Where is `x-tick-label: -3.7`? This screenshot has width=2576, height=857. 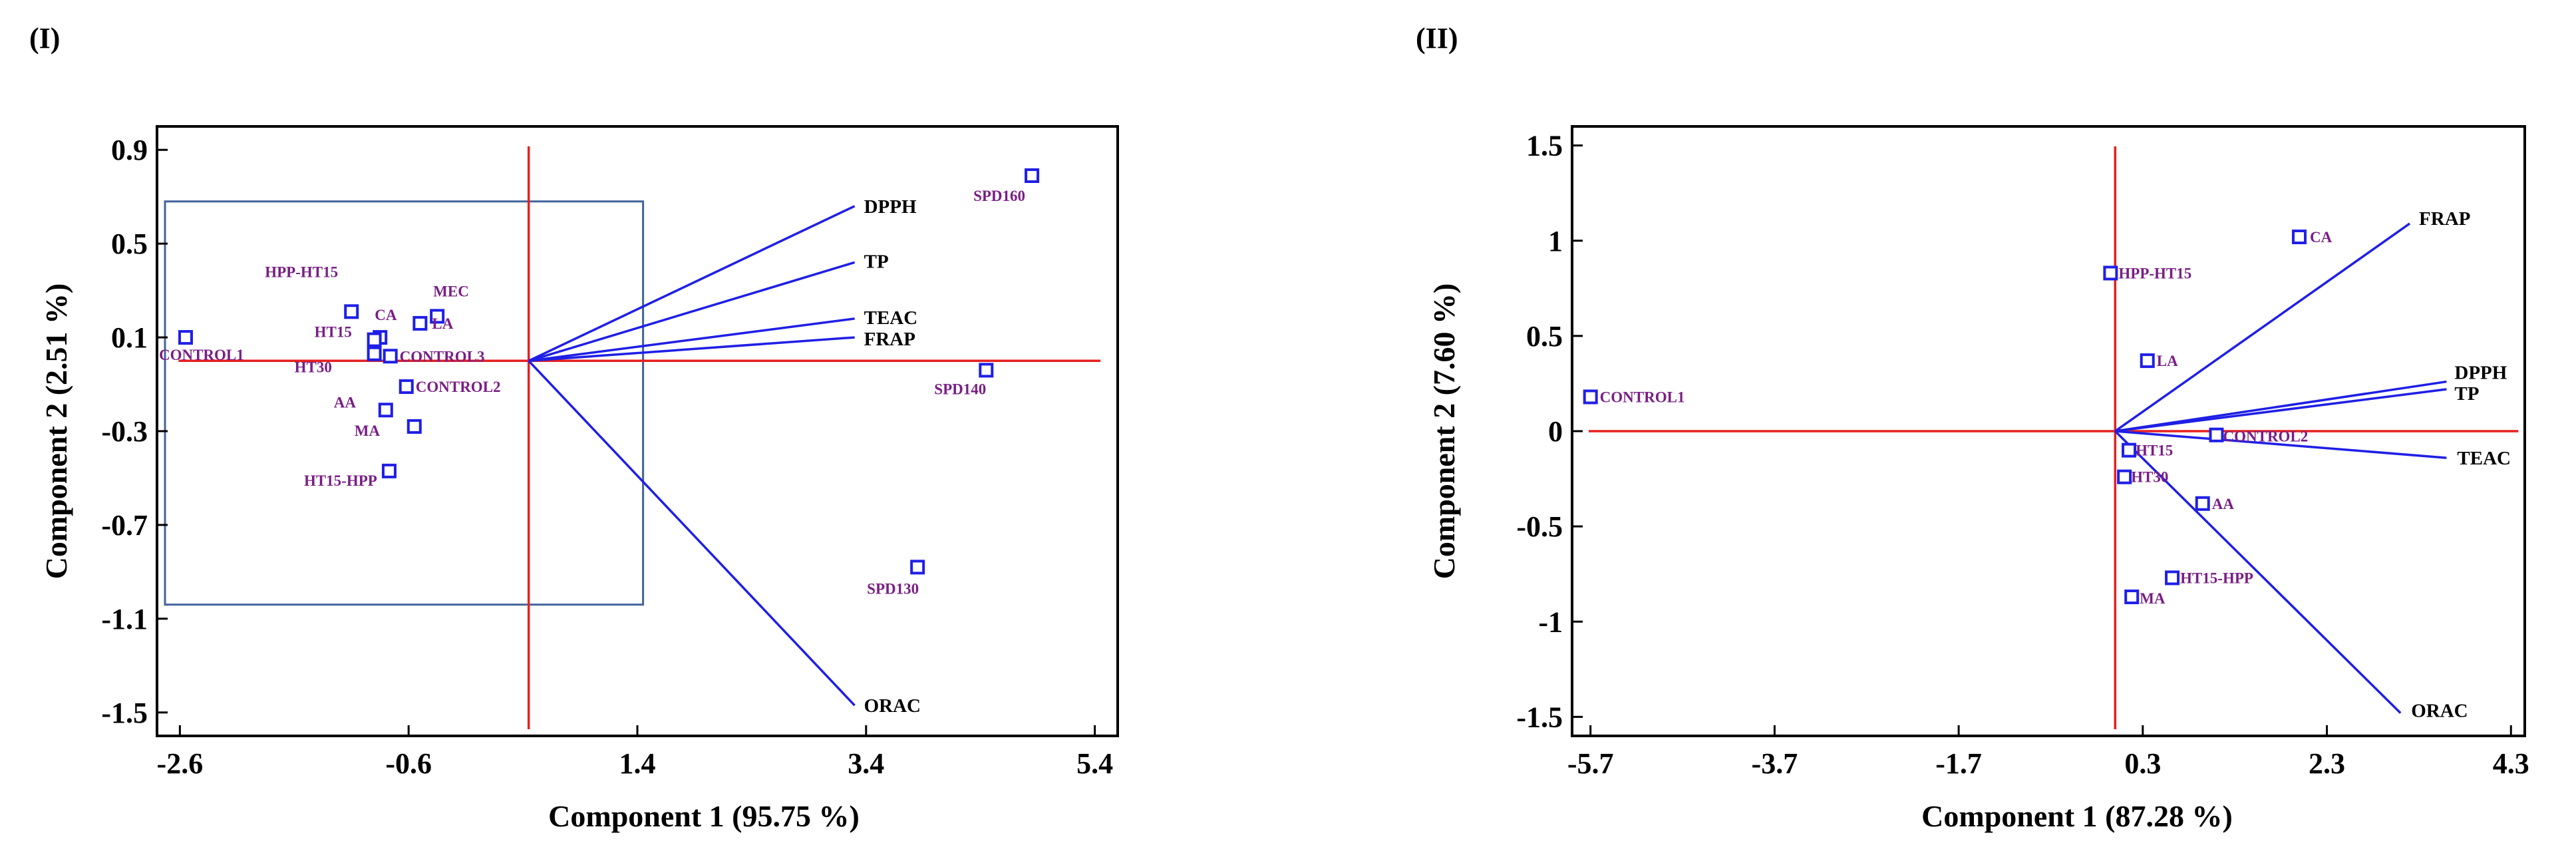
x-tick-label: -3.7 is located at coordinates (1775, 764).